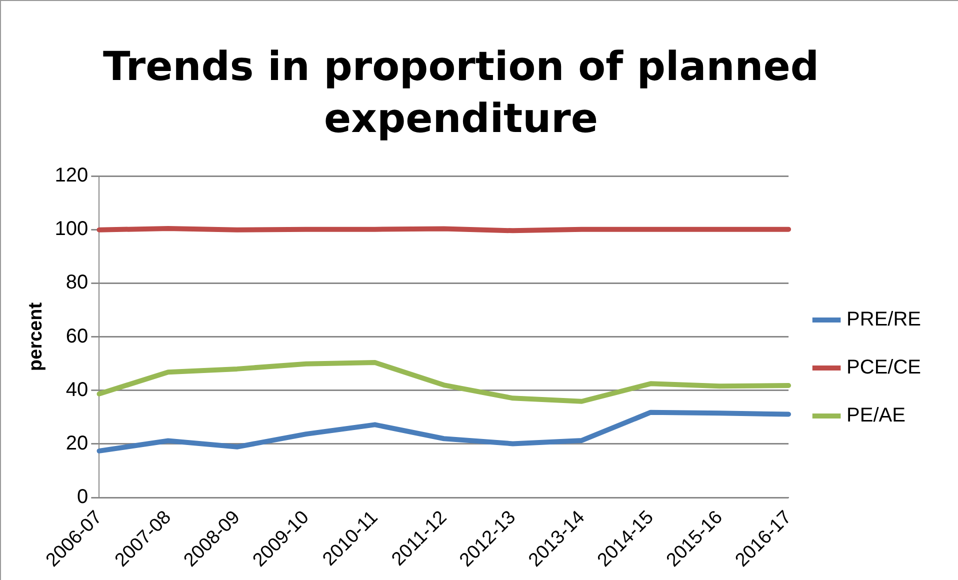 This screenshot has width=958, height=580. I want to click on chart-title: Trends in proportion of planned expenditure, so click(461, 93).